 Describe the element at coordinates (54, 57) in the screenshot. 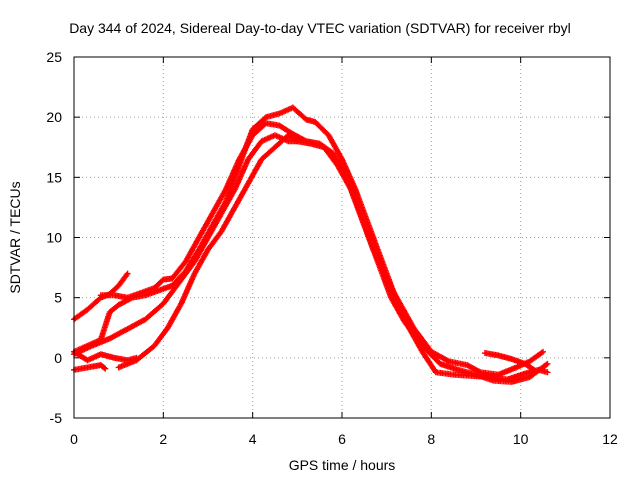

I see `y-tick-label: 25` at that location.